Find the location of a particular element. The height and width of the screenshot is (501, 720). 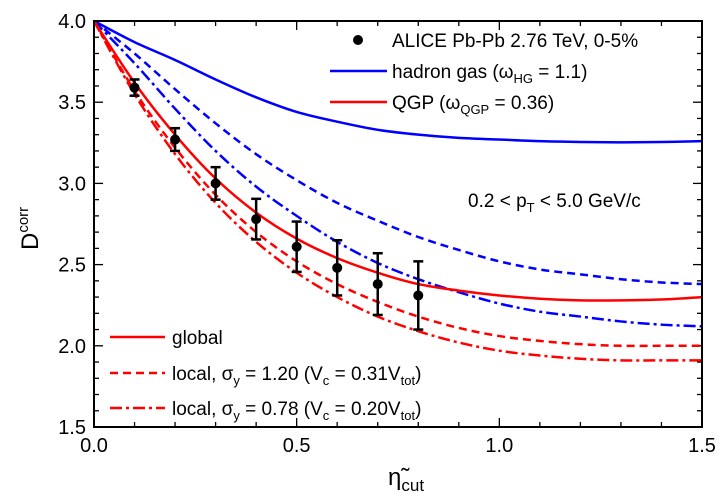

legend-label-qgp: QGP (ωQGP = 0.36) is located at coordinates (473, 105).